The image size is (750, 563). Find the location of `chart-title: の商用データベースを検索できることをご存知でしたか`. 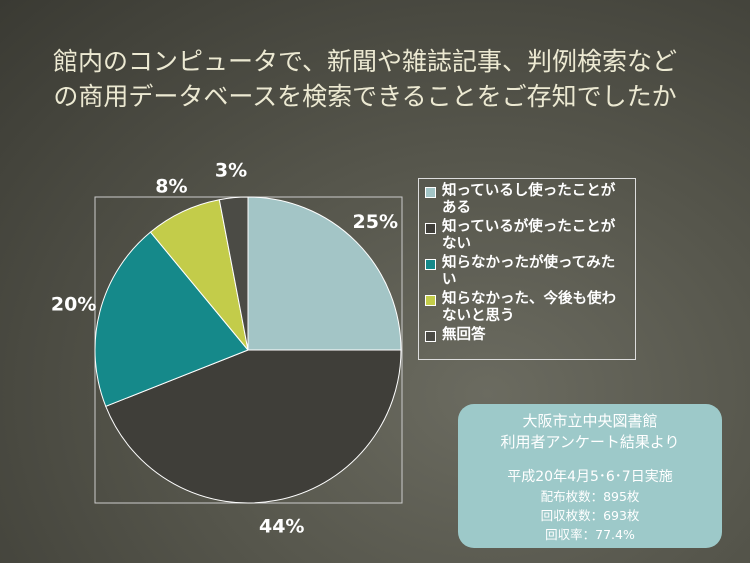

chart-title: の商用データベースを検索できることをご存知でしたか is located at coordinates (364, 96).